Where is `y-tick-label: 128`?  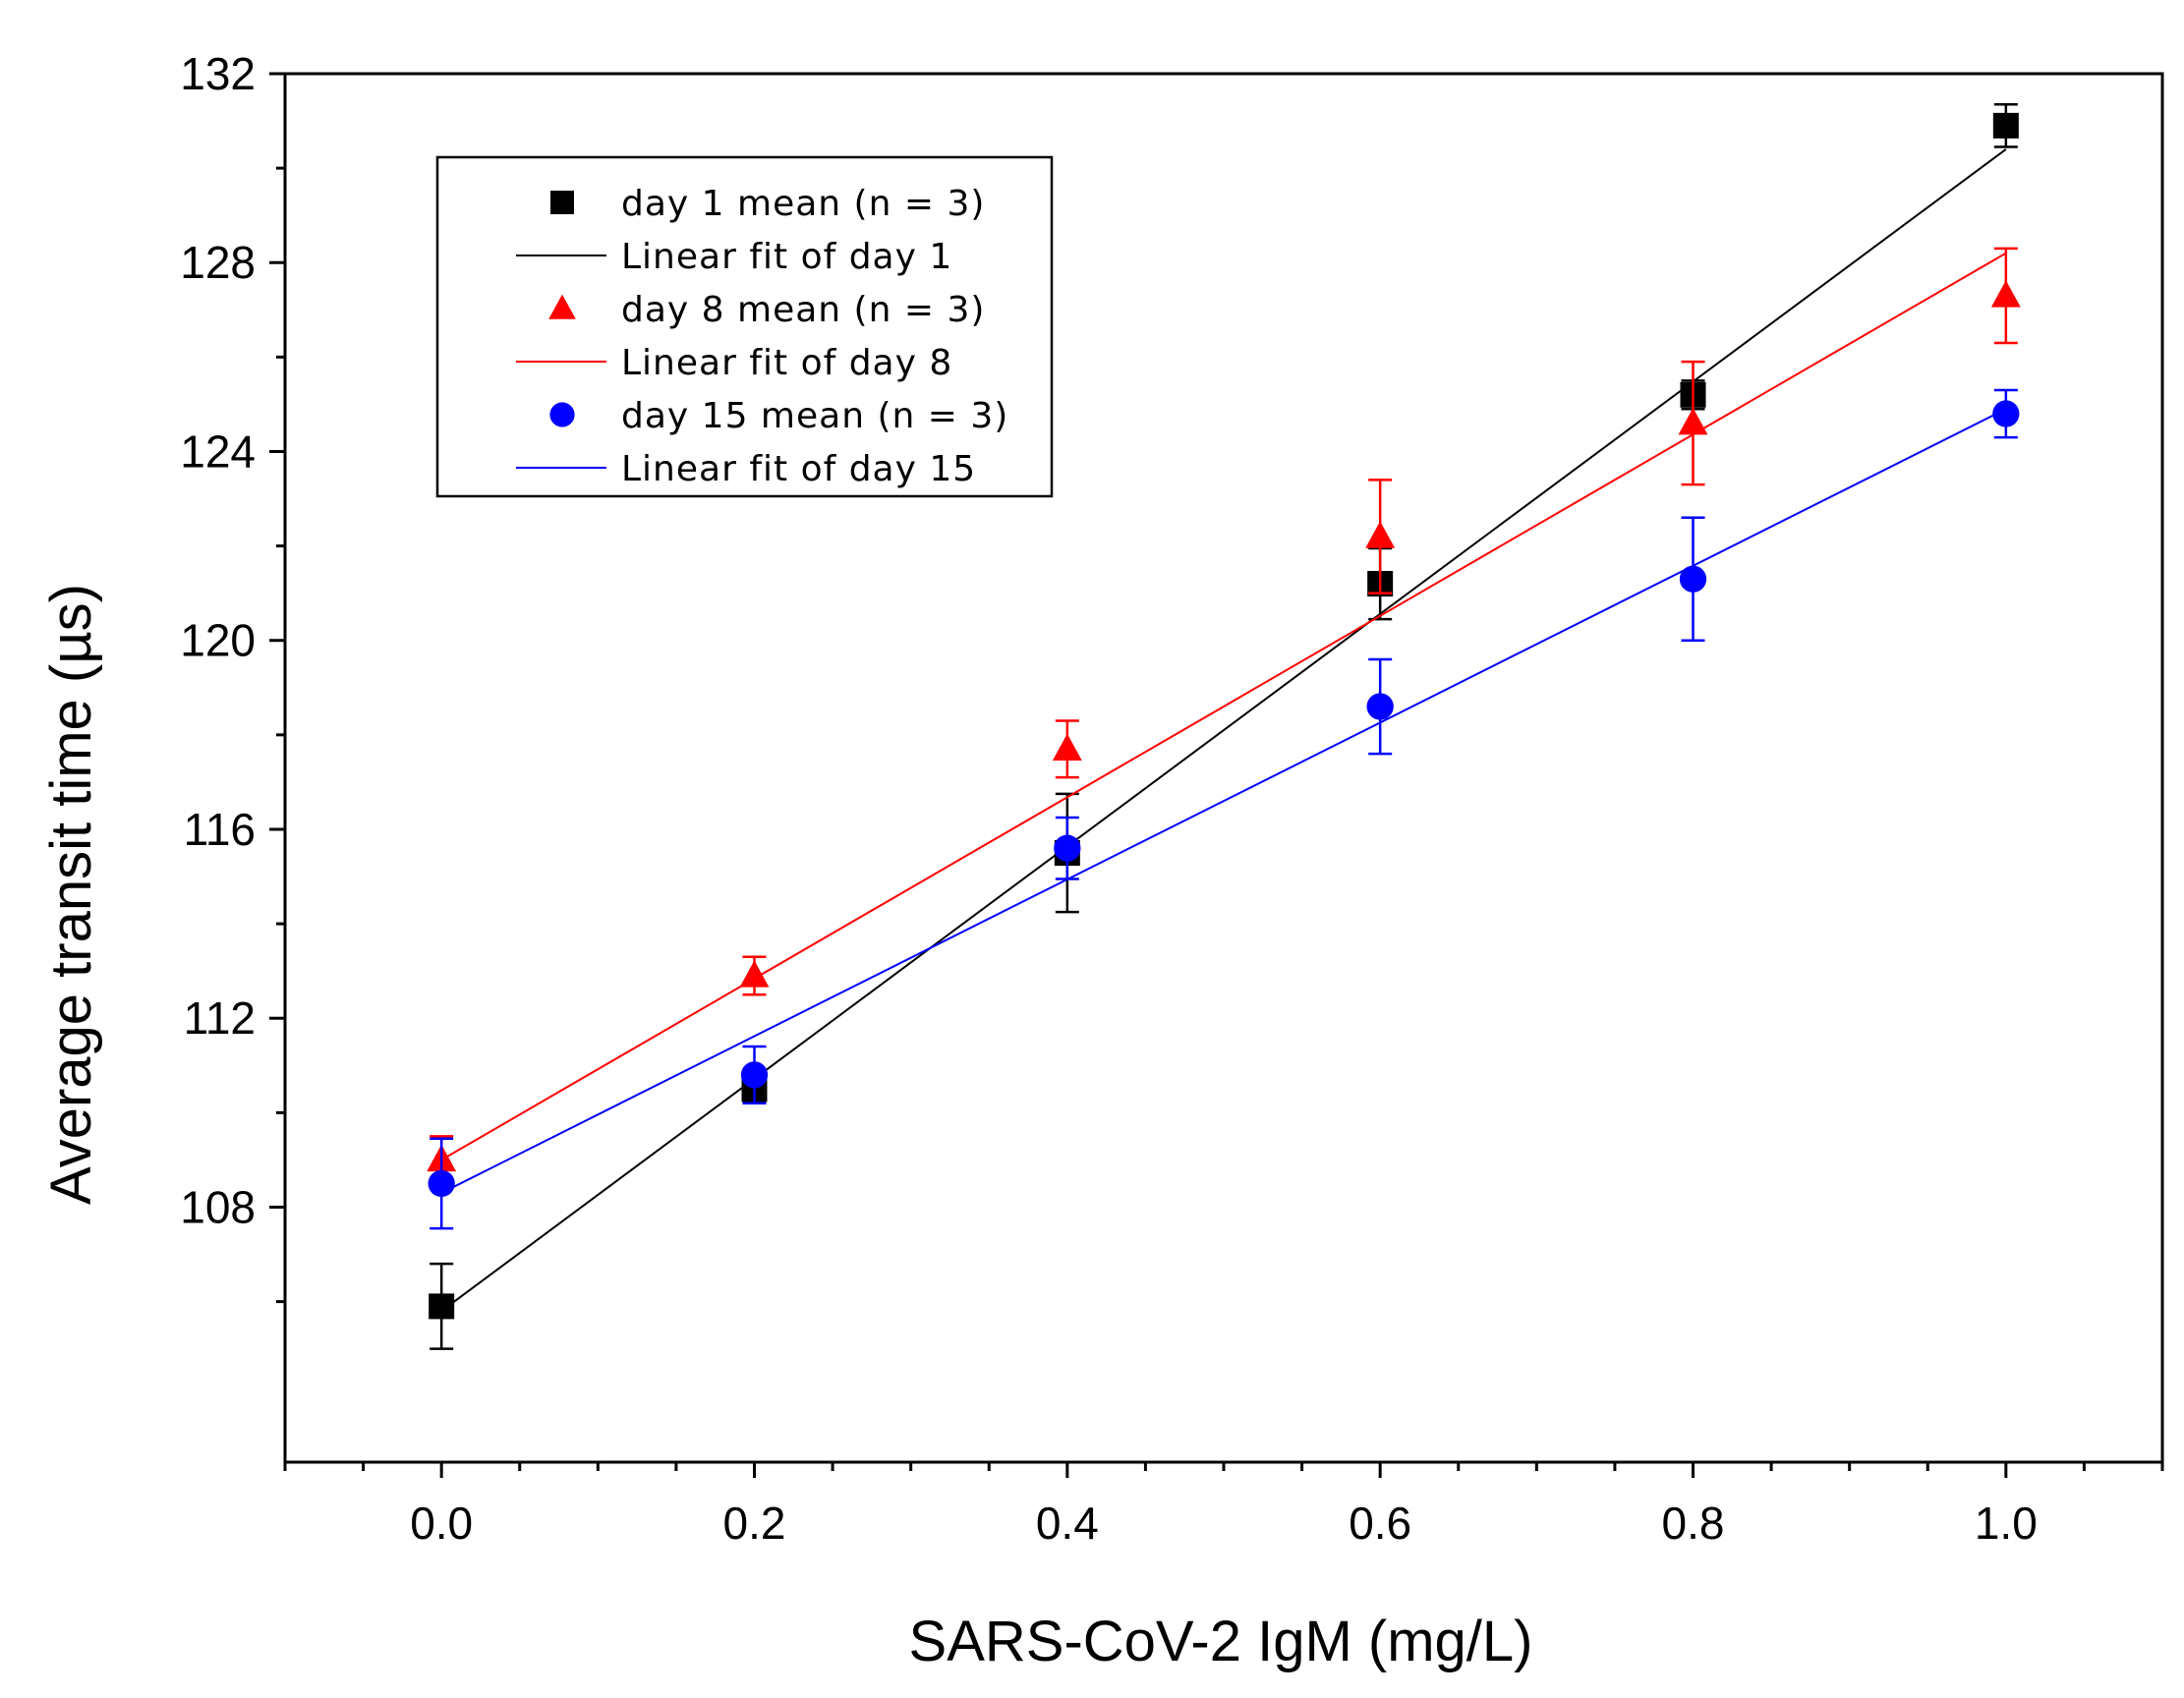 y-tick-label: 128 is located at coordinates (218, 262).